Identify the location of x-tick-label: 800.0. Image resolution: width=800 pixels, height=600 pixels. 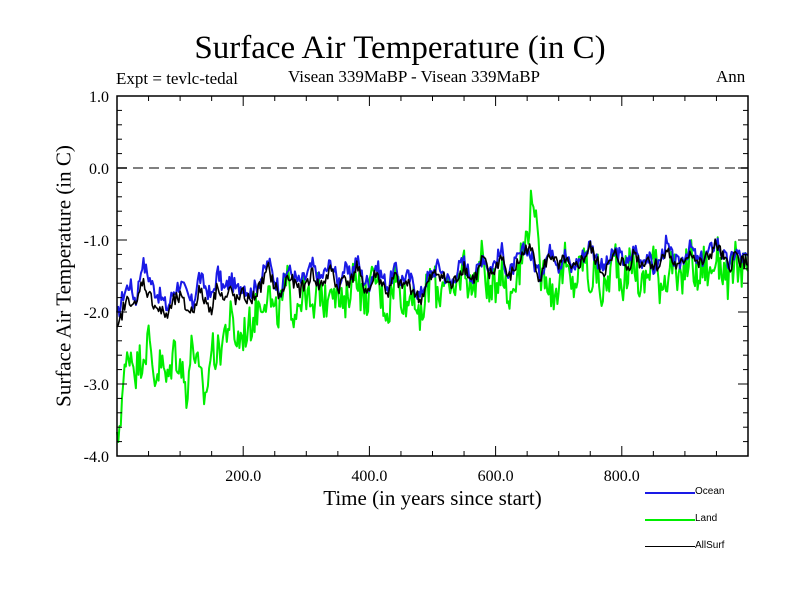
(622, 476).